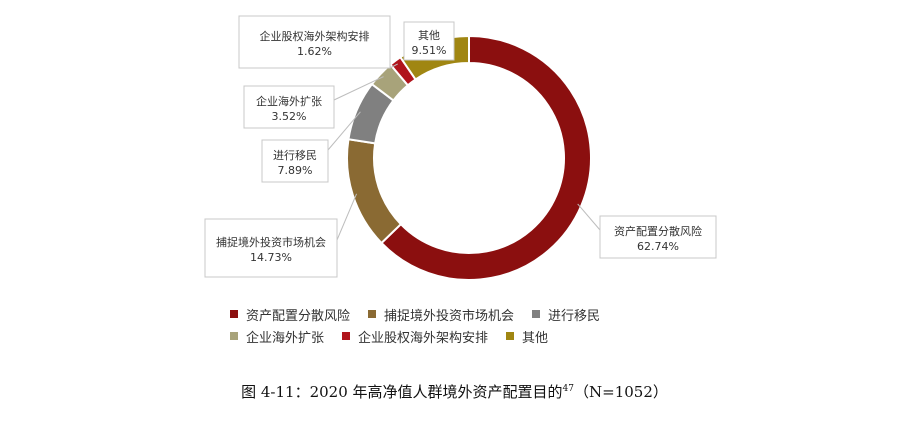  I want to click on data-callout: 捕捉境外投资市场机会 14.73%, so click(271, 248).